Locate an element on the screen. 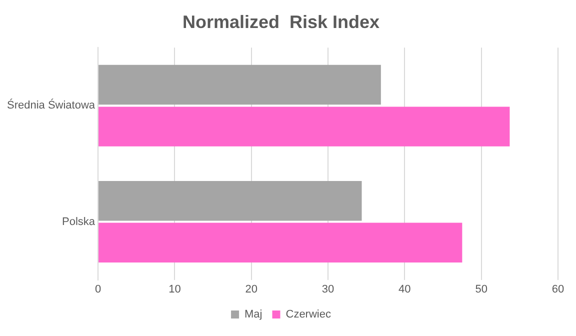  y-tick-label: Średnia Światowa is located at coordinates (51, 105).